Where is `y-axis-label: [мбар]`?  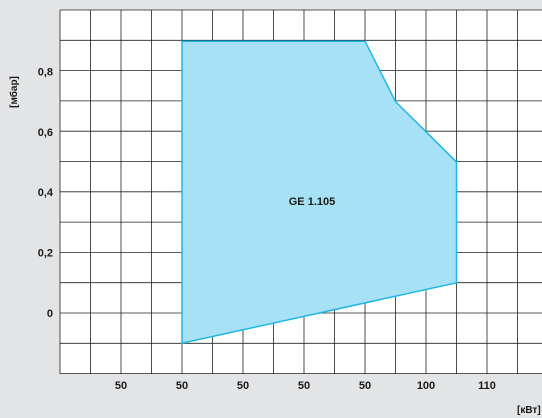
y-axis-label: [мбар] is located at coordinates (14, 92).